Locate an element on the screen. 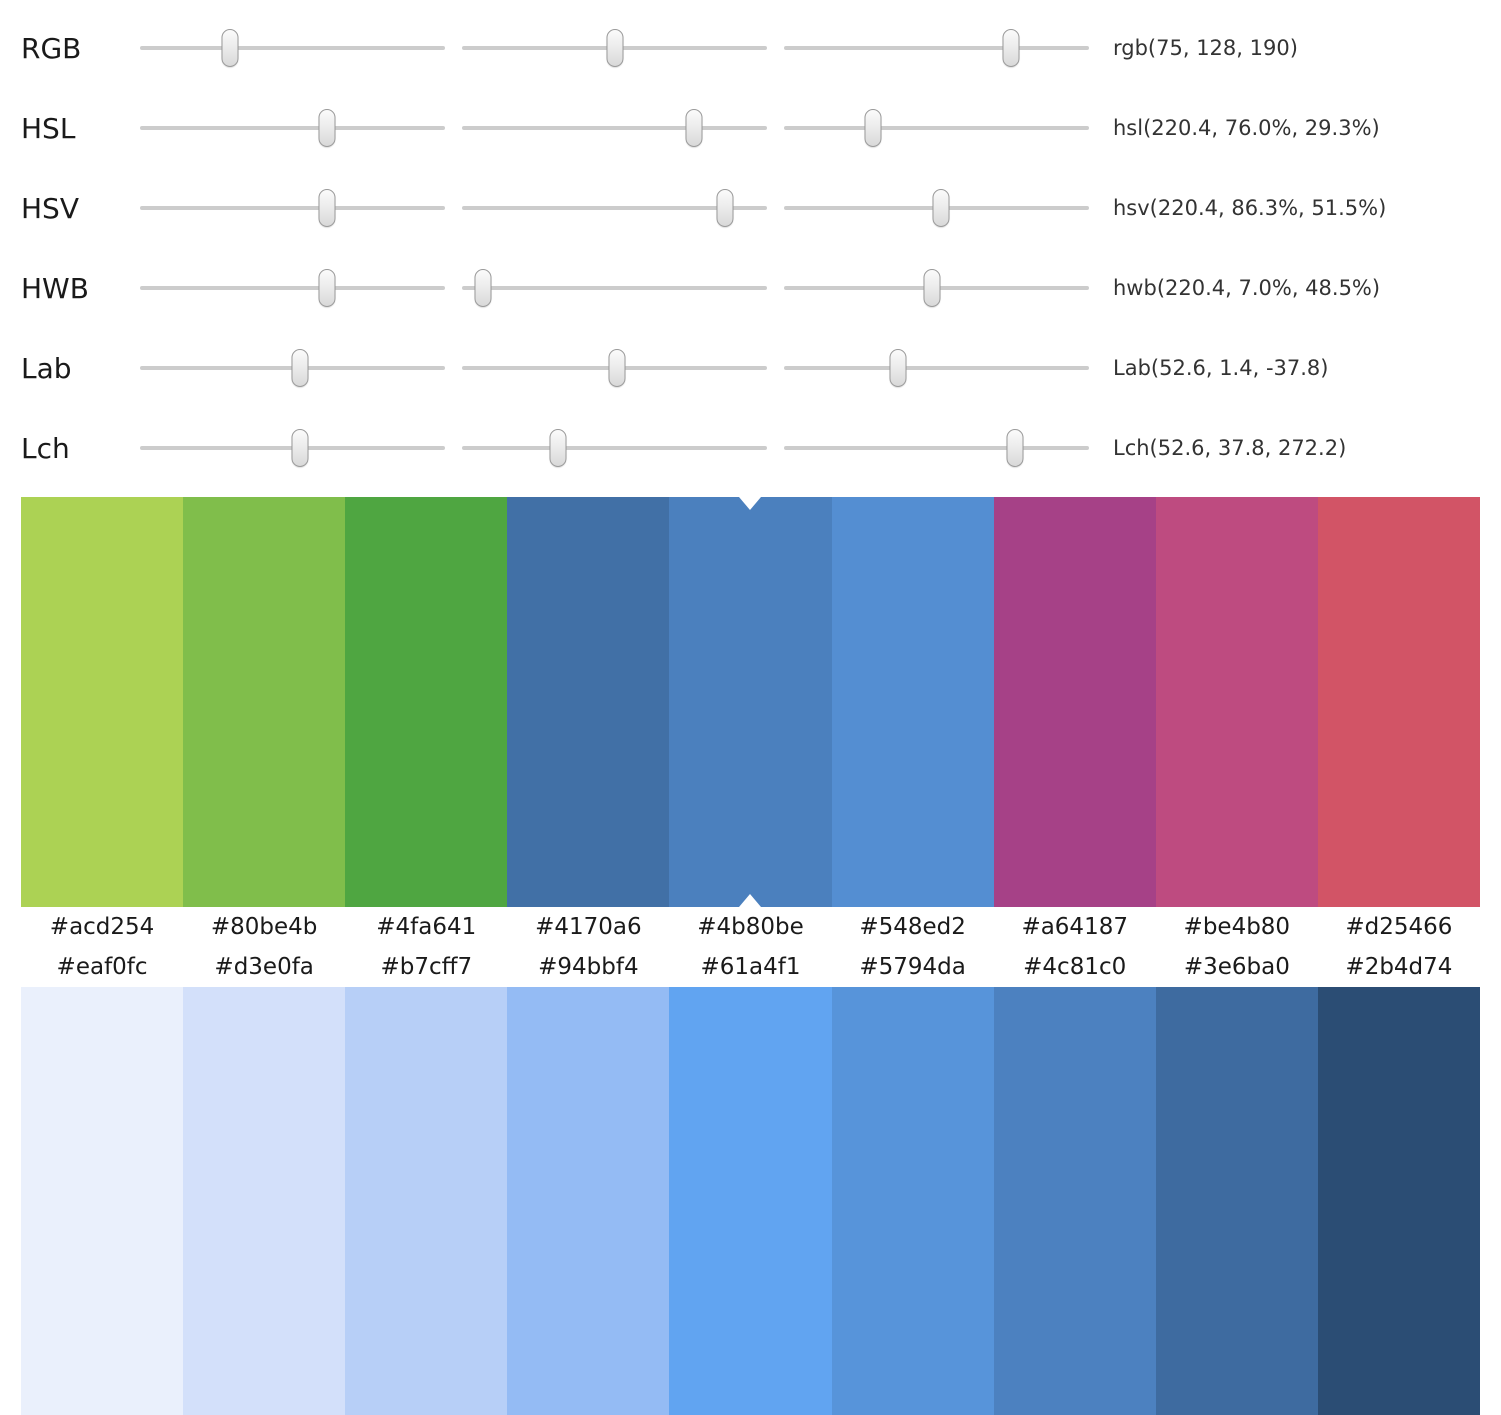 The height and width of the screenshot is (1415, 1501). lab-slider-a is located at coordinates (614, 368).